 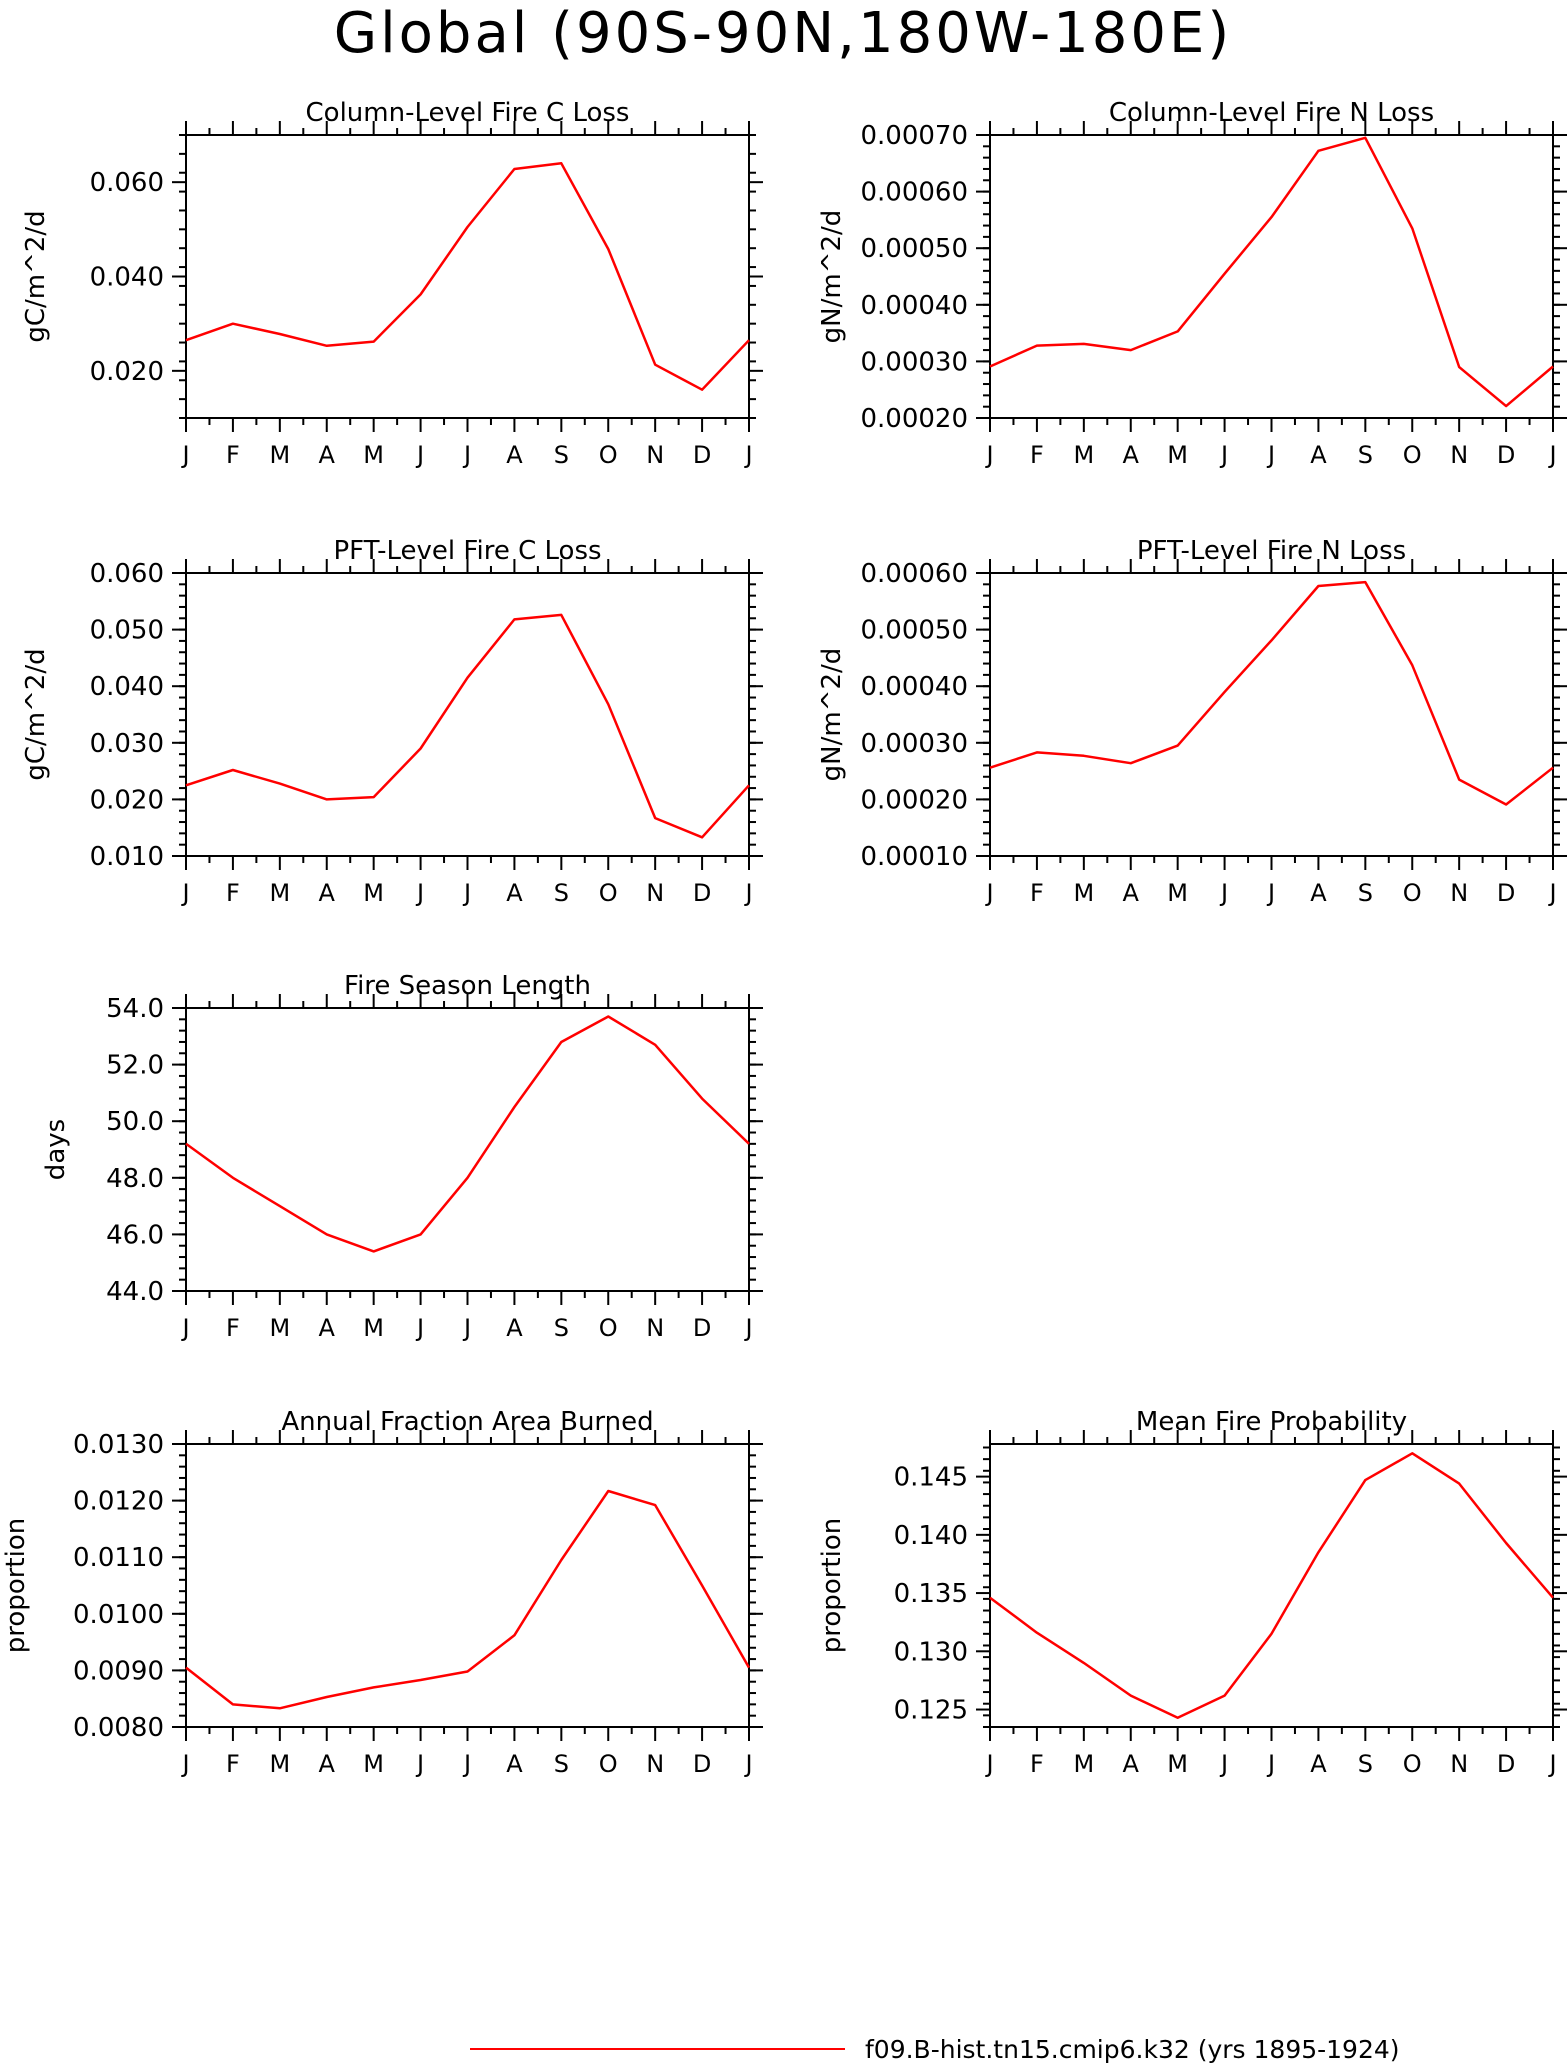 What do you see at coordinates (118, 1558) in the screenshot?
I see `y-tick-label: 0.0110` at bounding box center [118, 1558].